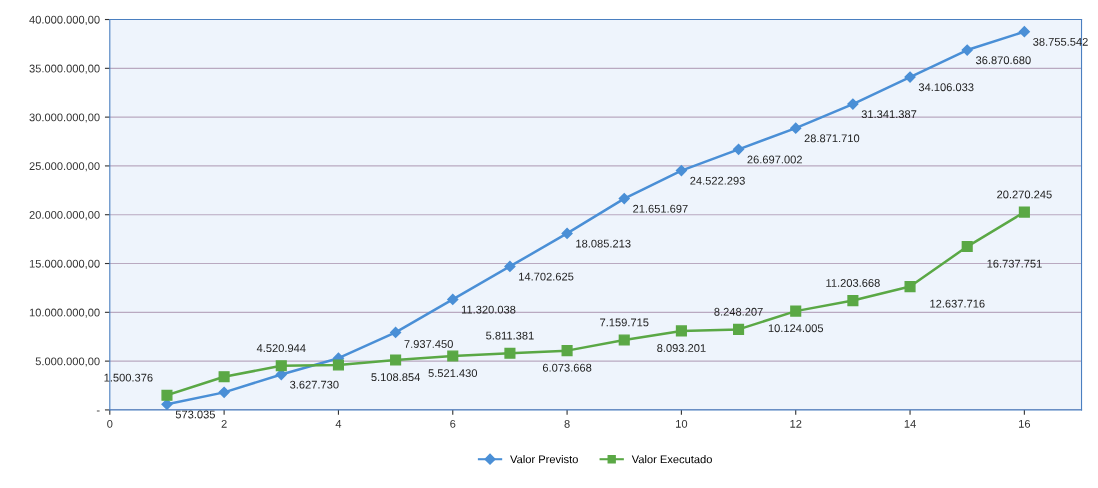  Describe the element at coordinates (64, 20) in the screenshot. I see `y-tick-label: 40.000.000,00` at that location.